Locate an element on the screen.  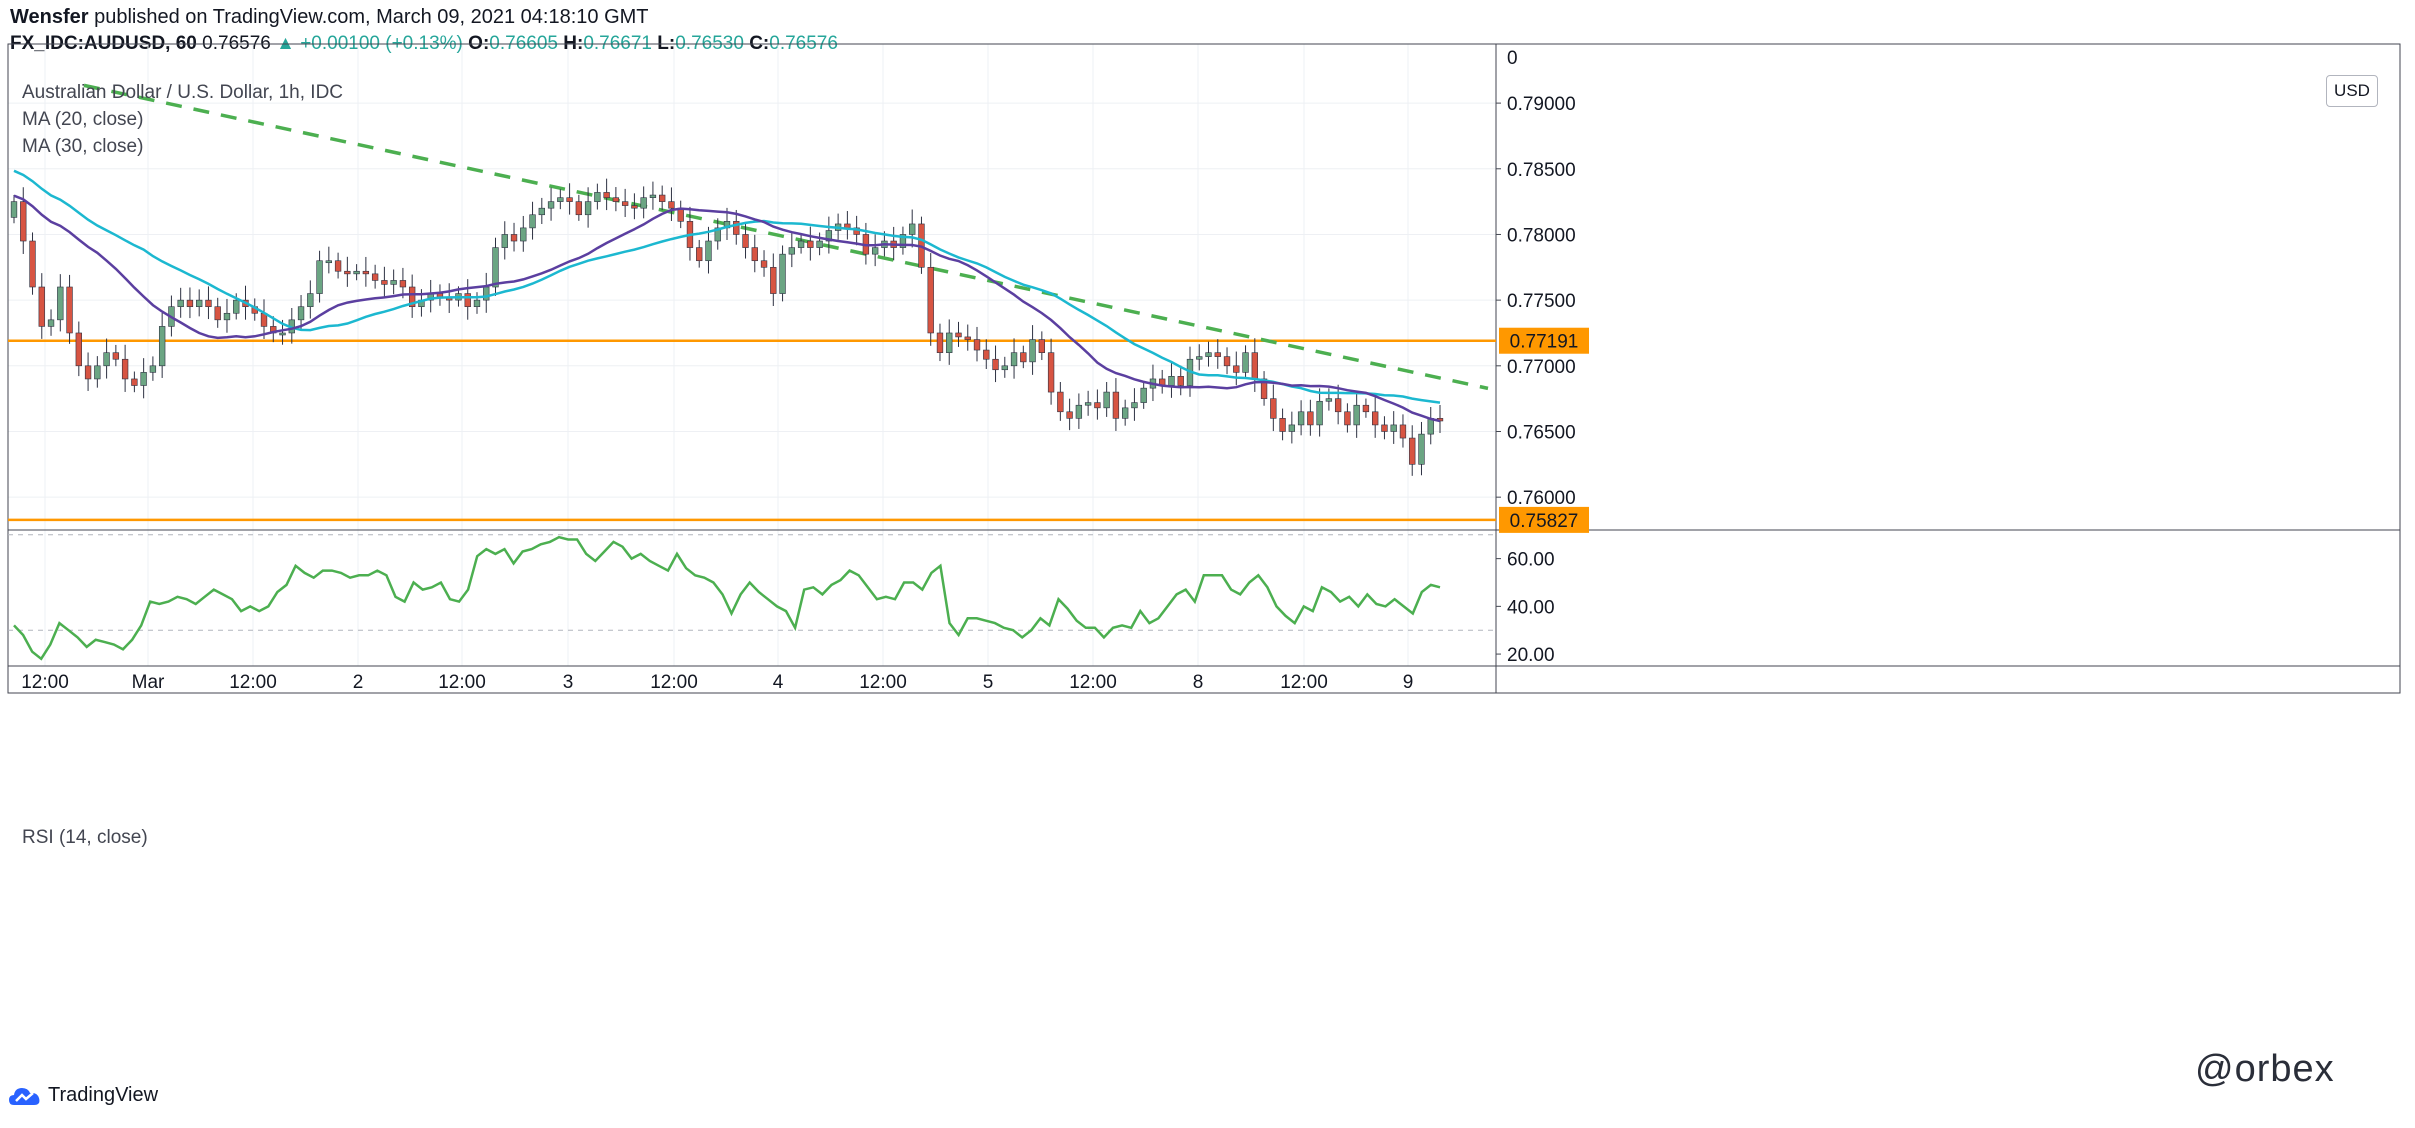
price-tick-label: 0.79000 is located at coordinates (1541, 104).